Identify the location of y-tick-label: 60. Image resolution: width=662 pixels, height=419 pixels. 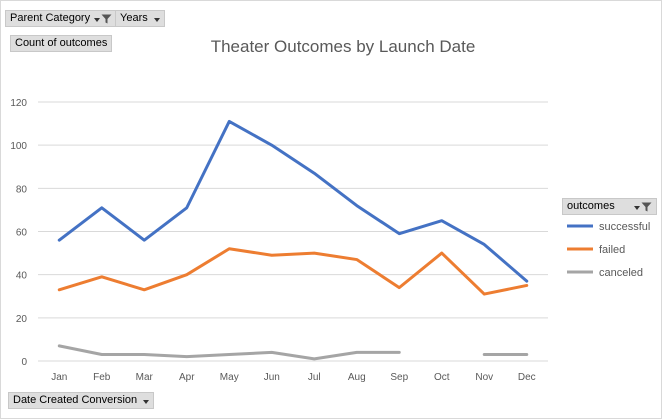
(22, 233).